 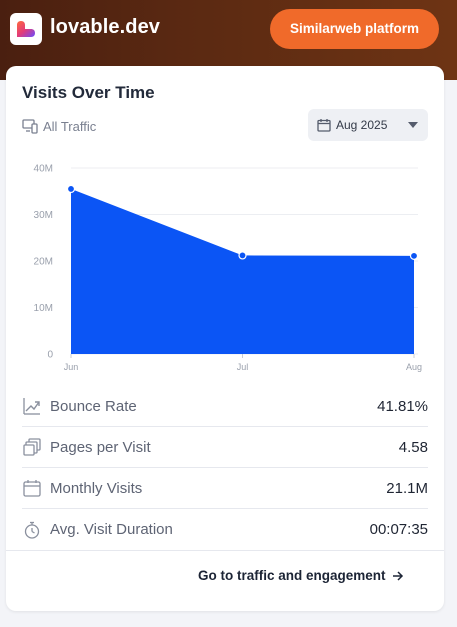 I want to click on metric-row-avg-visit-duration: Avg. Visit Duration 00:07:35, so click(x=225, y=529).